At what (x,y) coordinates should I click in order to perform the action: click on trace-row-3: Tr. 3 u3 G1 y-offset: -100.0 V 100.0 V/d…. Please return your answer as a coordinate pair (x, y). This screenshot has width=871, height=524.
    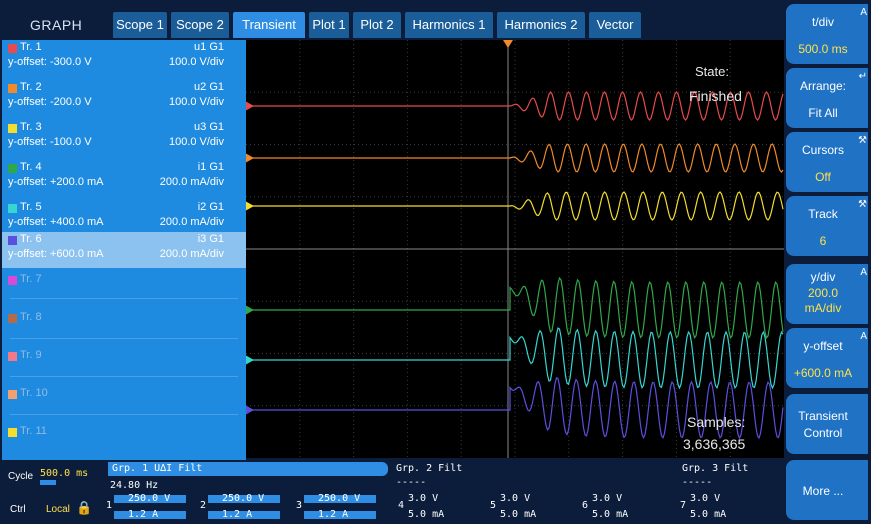
    Looking at the image, I should click on (124, 140).